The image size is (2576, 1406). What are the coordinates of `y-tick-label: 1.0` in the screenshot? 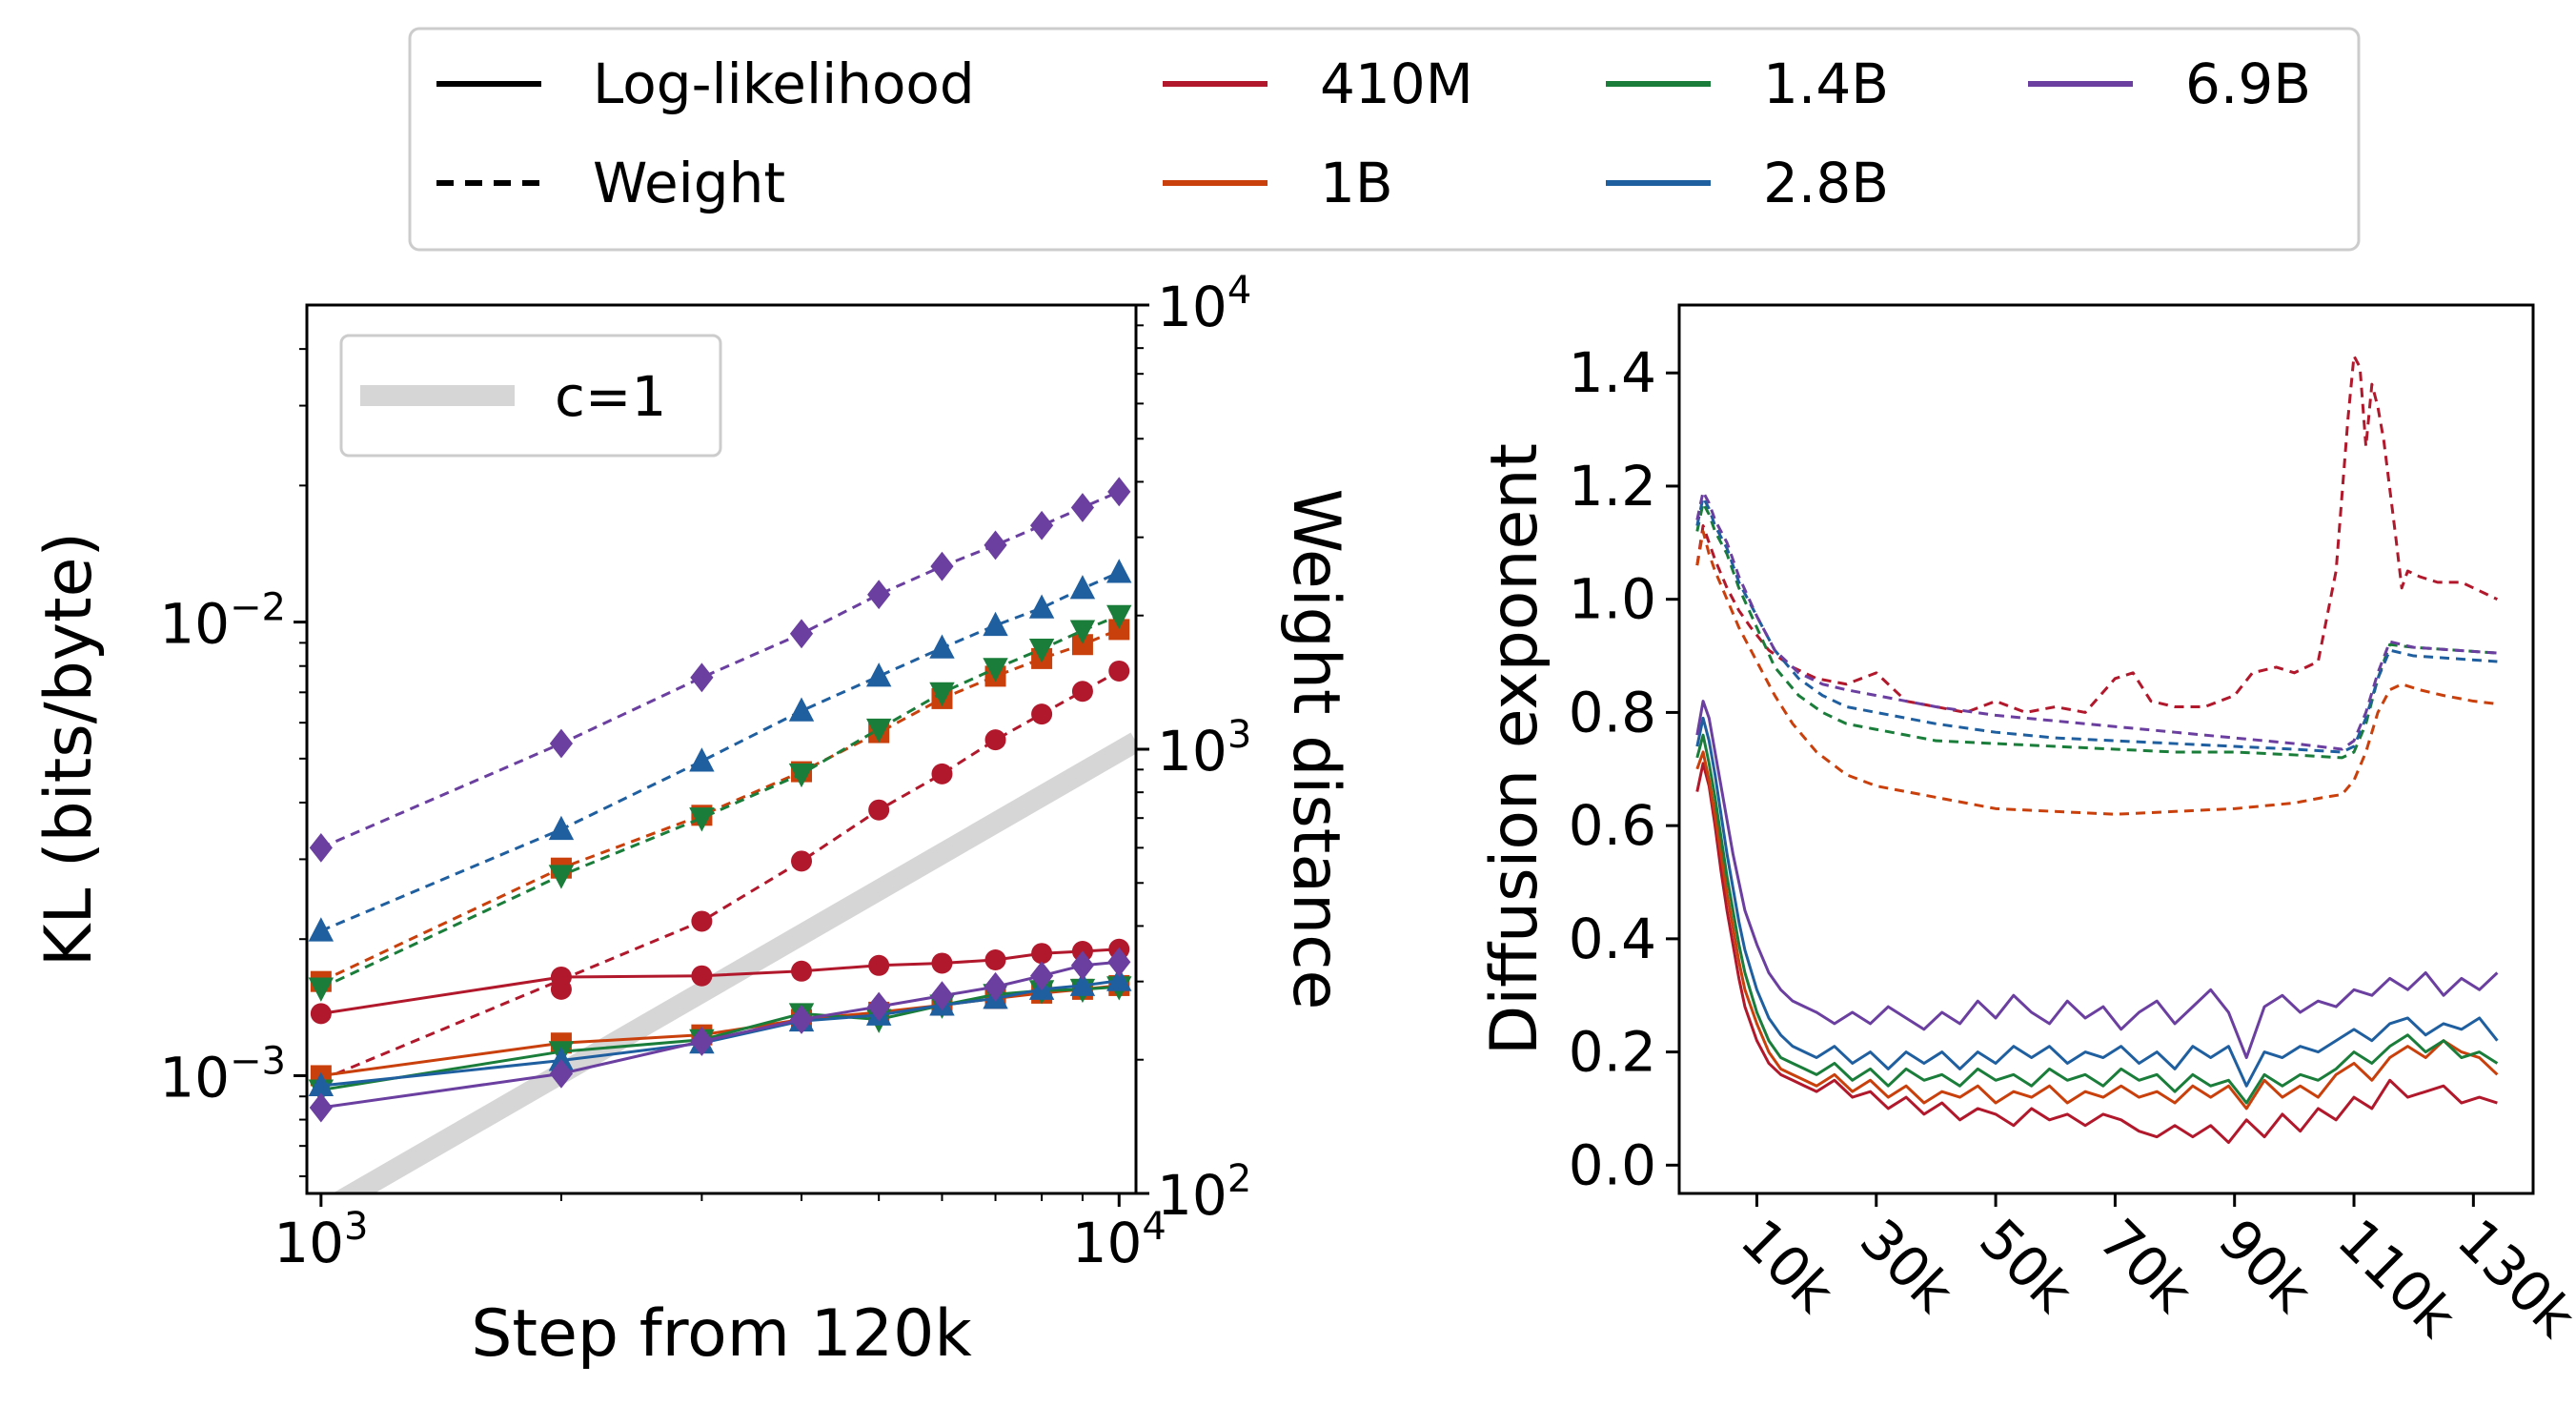 It's located at (1612, 599).